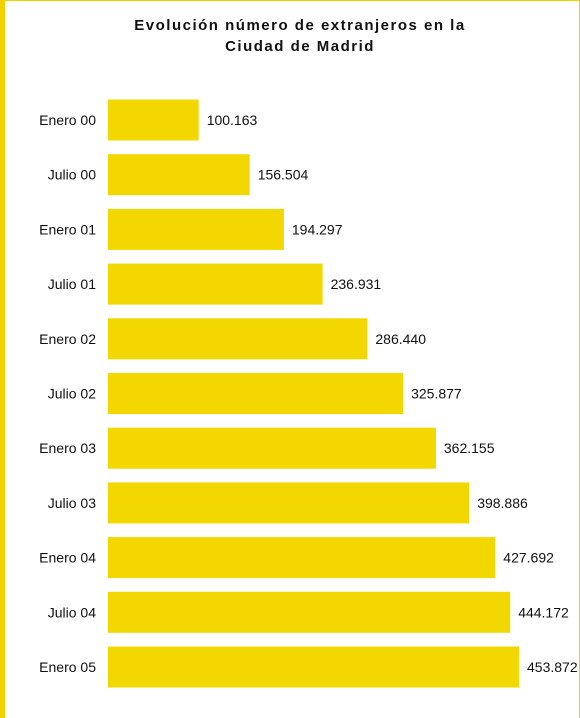 The height and width of the screenshot is (718, 580). I want to click on value-label-6: 362.155, so click(469, 448).